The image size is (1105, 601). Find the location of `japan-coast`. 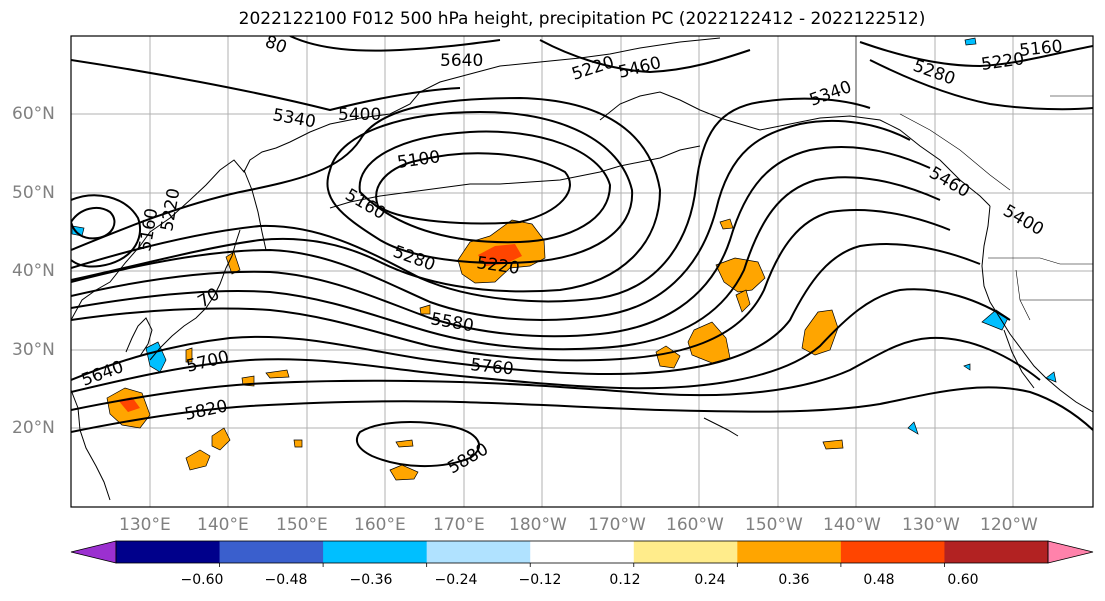

japan-coast is located at coordinates (195, 295).